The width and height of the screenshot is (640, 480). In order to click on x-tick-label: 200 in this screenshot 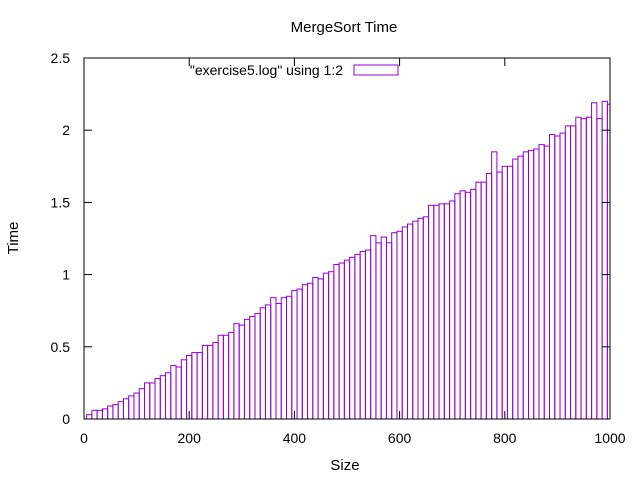, I will do `click(190, 438)`.